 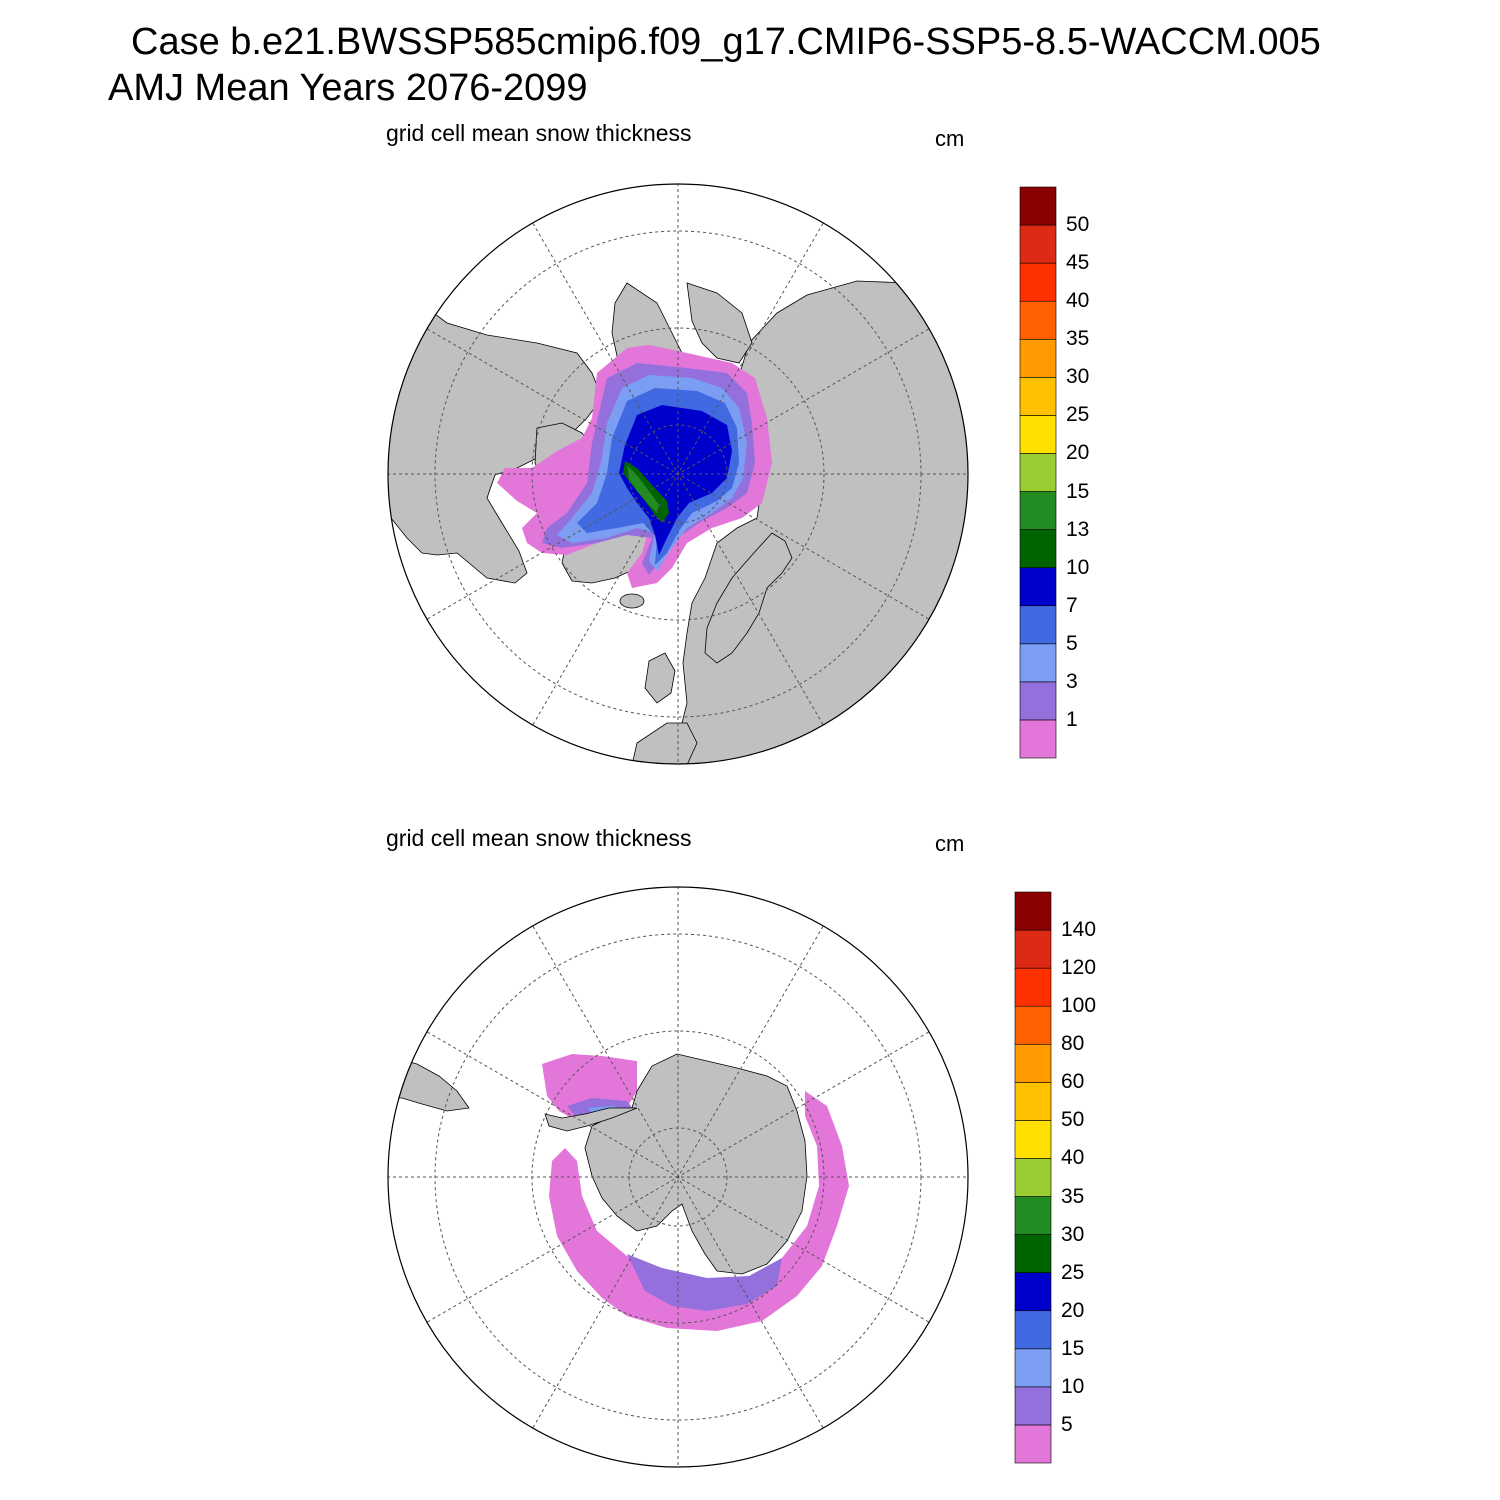 What do you see at coordinates (632, 601) in the screenshot?
I see `iceland-landmass` at bounding box center [632, 601].